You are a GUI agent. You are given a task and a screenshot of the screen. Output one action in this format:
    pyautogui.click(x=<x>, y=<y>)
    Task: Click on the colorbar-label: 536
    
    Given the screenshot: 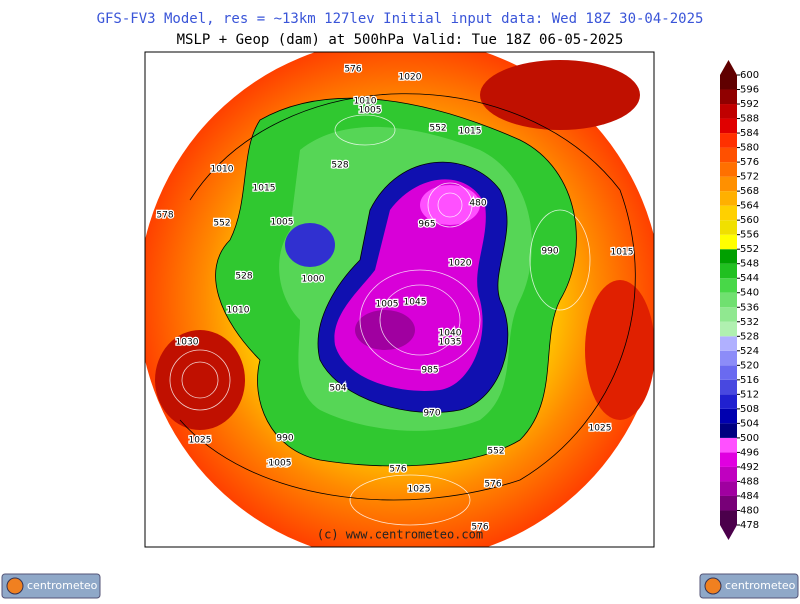 What is the action you would take?
    pyautogui.click(x=749, y=307)
    